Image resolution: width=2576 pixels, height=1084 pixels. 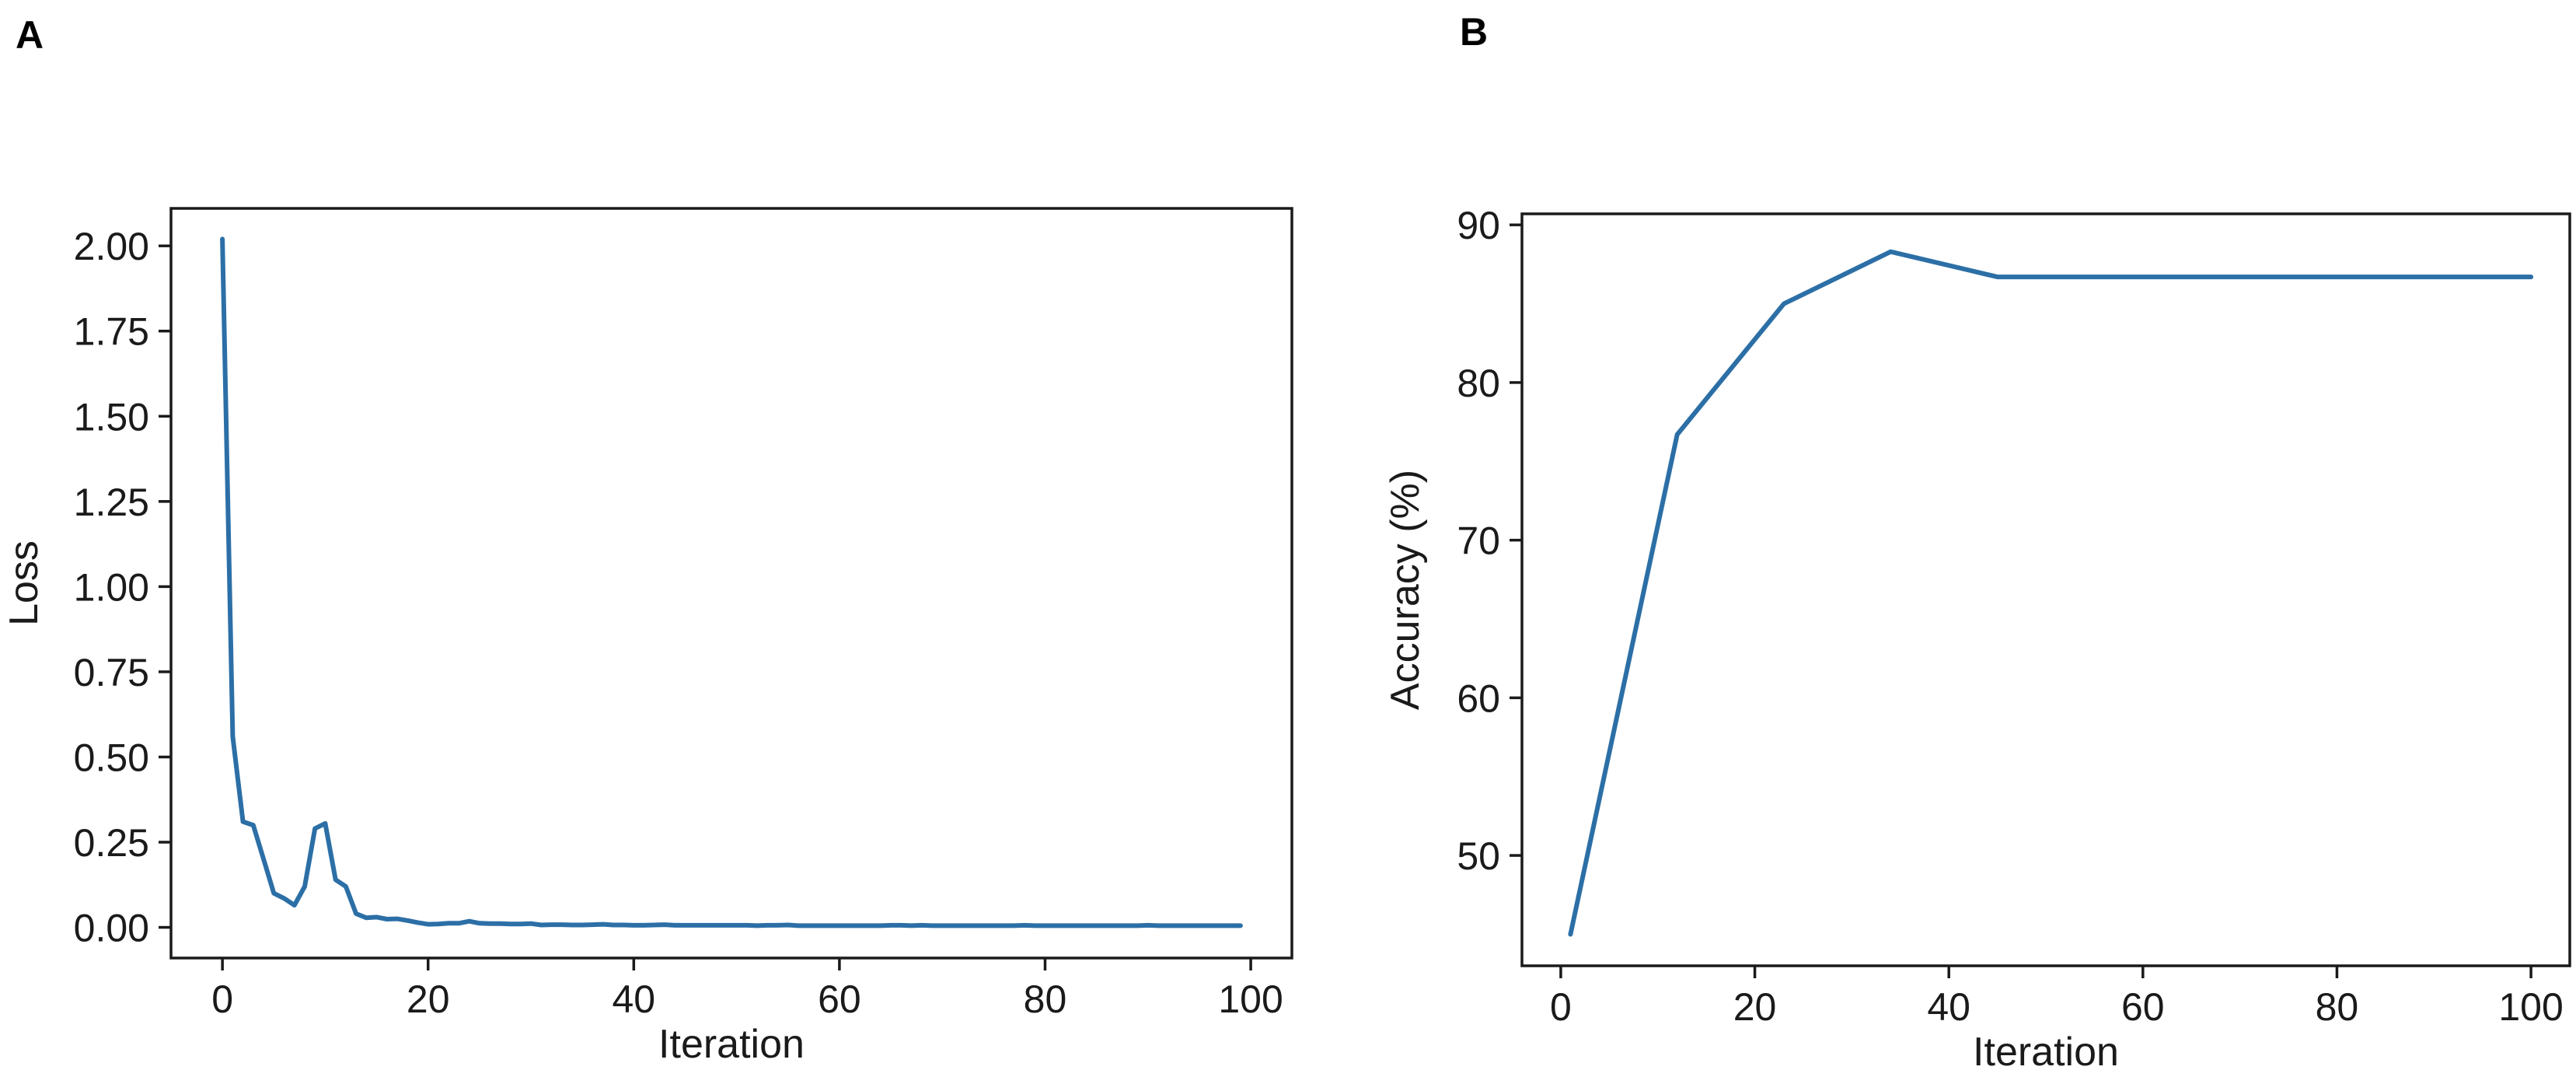 I want to click on accuracy-y-tick-label: 90, so click(x=1479, y=225).